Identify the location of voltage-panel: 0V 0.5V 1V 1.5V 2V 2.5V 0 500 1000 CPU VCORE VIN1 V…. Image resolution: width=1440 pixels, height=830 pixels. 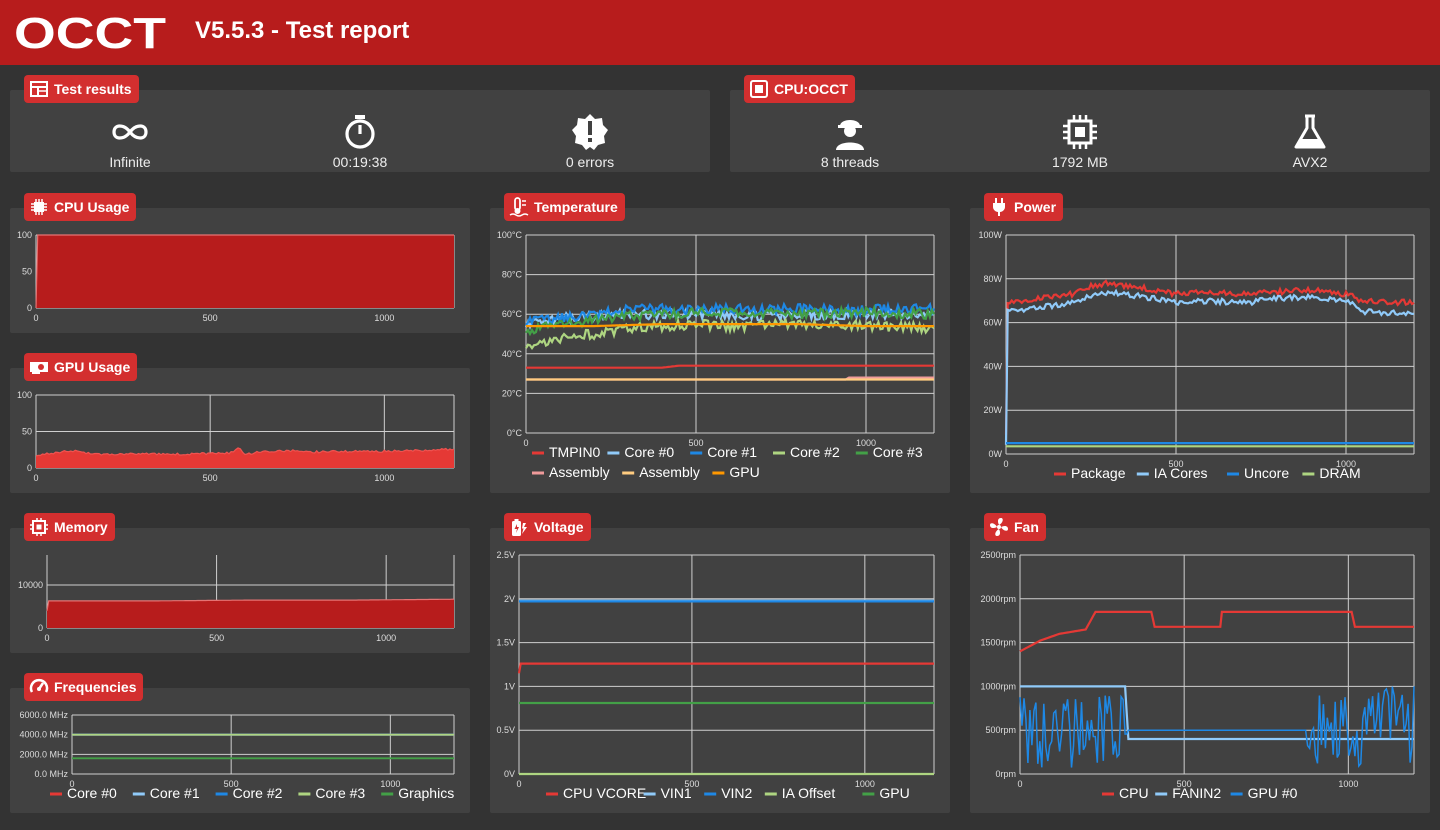
(720, 670).